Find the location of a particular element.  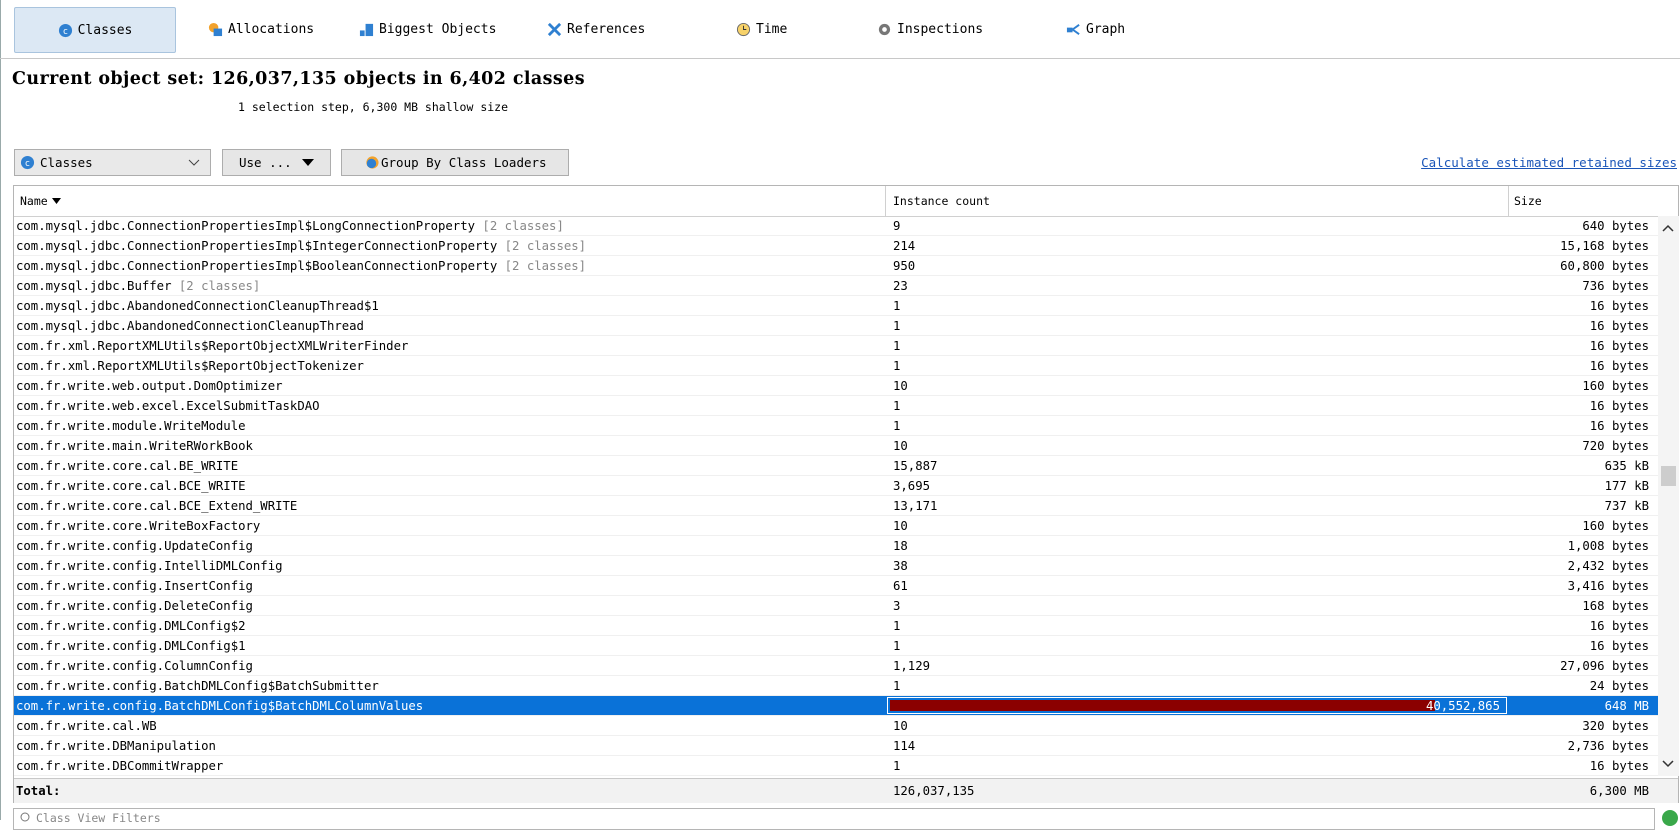

size: 160 bytes is located at coordinates (1615, 386).